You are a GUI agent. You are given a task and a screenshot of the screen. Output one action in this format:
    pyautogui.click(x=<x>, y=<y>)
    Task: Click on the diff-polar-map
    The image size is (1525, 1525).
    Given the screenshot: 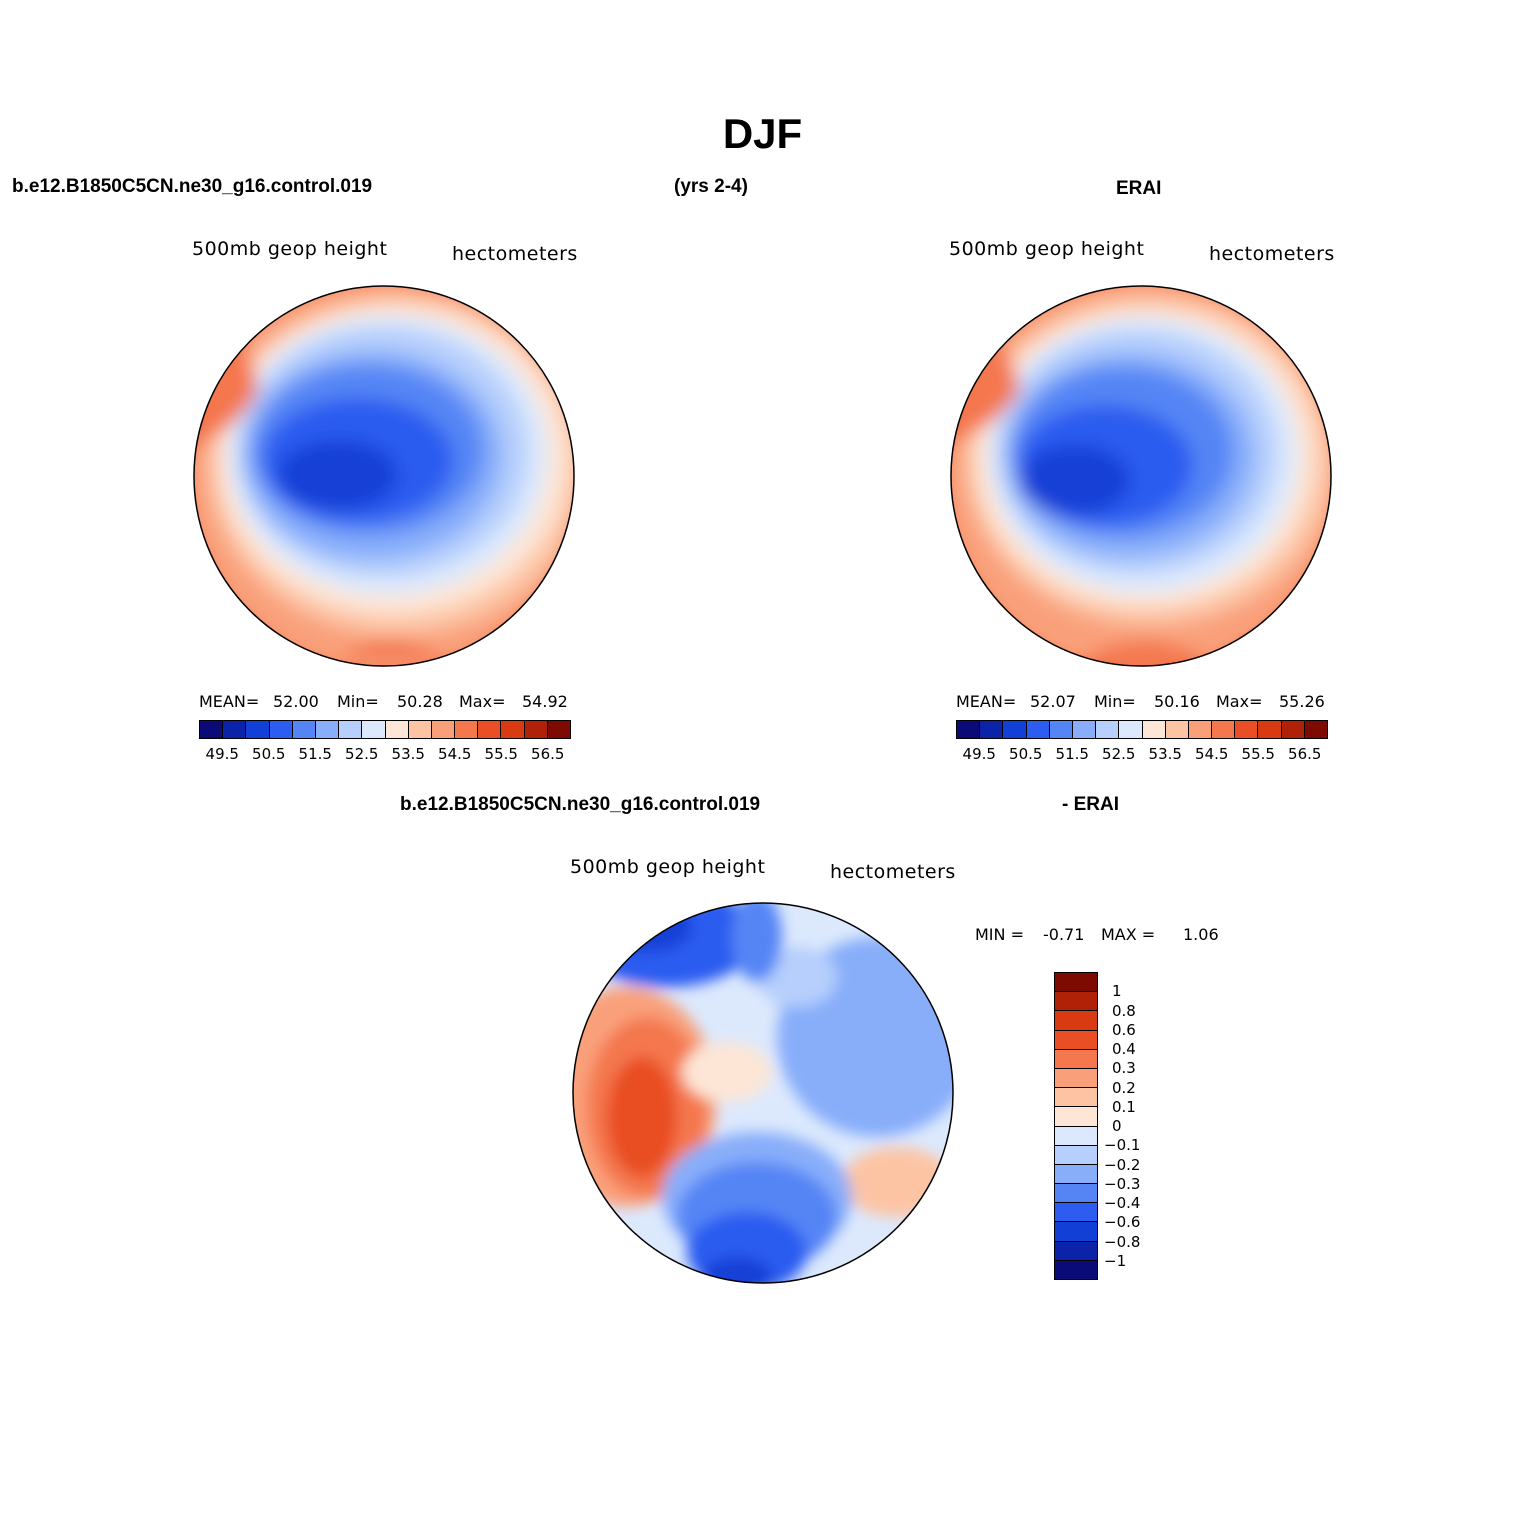 What is the action you would take?
    pyautogui.click(x=763, y=1093)
    